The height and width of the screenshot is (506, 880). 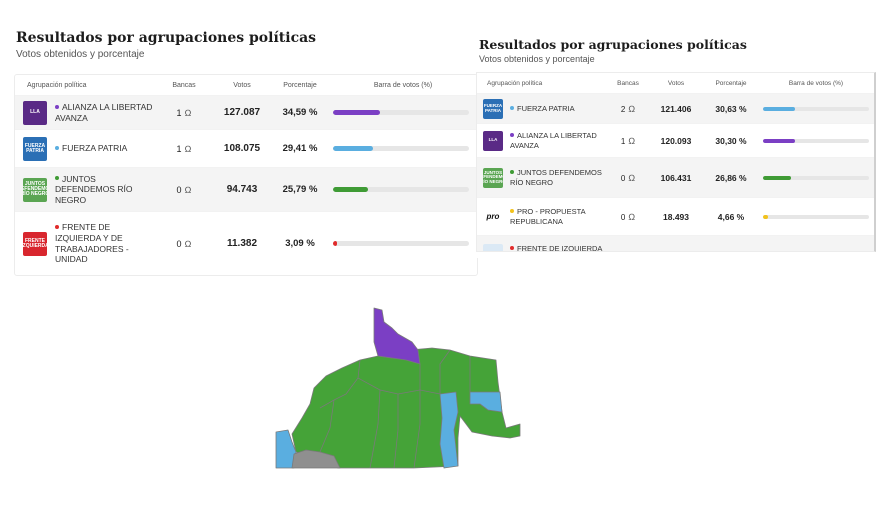 I want to click on votos-cell: 127.087, so click(x=242, y=112).